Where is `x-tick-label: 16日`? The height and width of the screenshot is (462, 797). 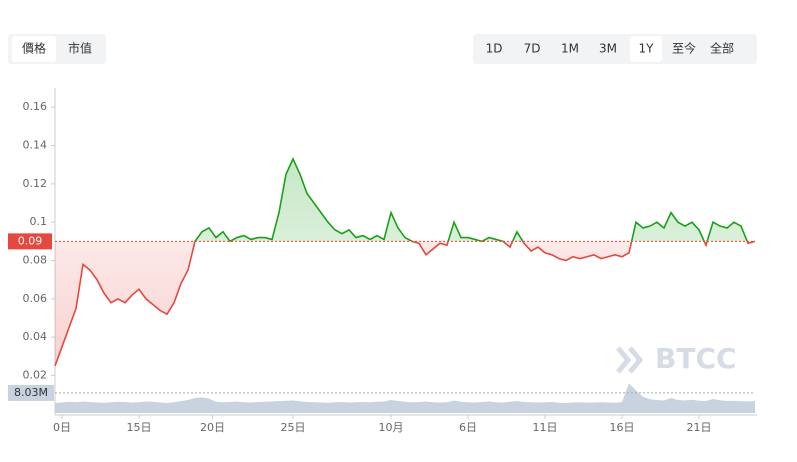 x-tick-label: 16日 is located at coordinates (622, 427).